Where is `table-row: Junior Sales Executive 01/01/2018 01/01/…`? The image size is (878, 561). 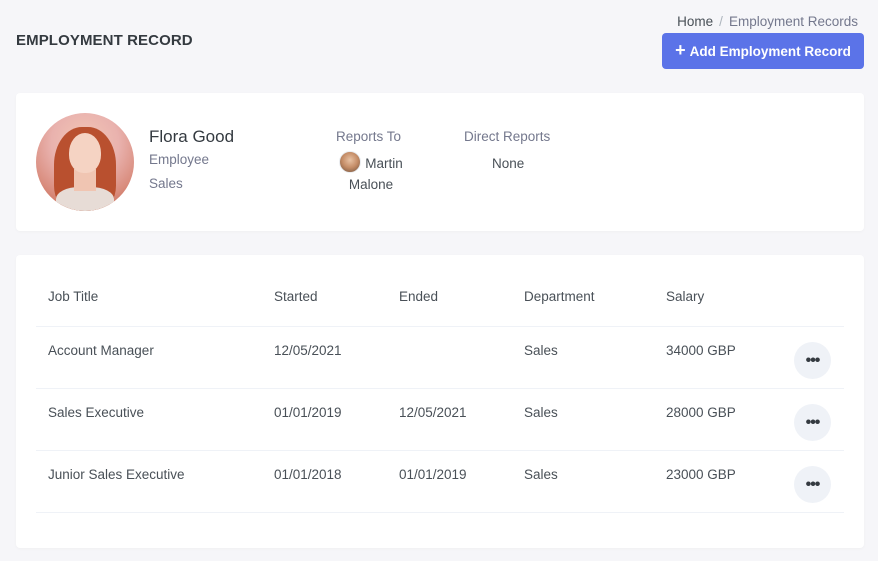 table-row: Junior Sales Executive 01/01/2018 01/01/… is located at coordinates (440, 482).